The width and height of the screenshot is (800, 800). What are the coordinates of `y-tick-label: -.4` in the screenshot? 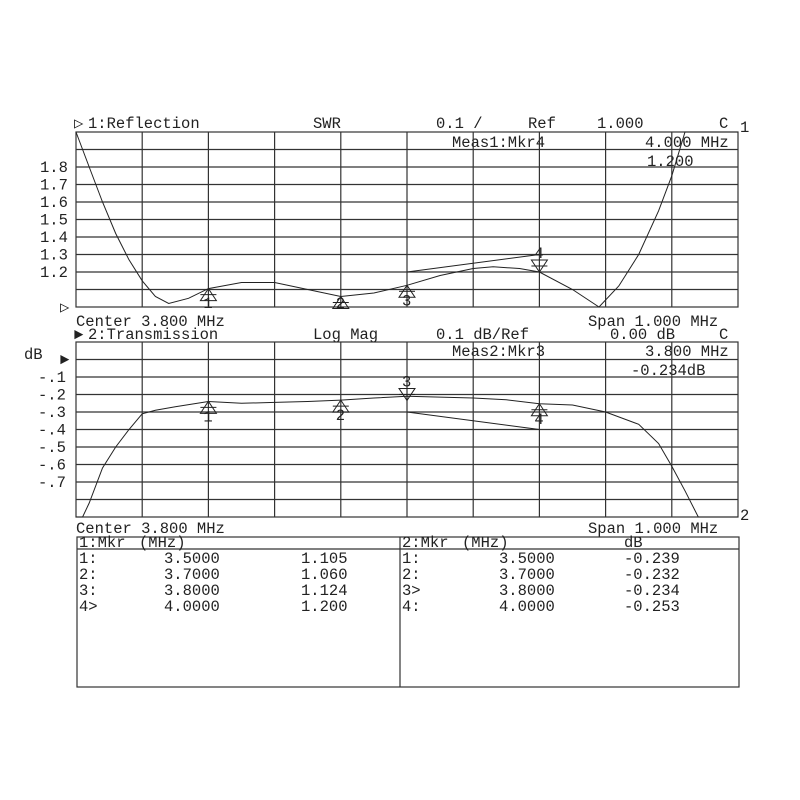 It's located at (52, 431).